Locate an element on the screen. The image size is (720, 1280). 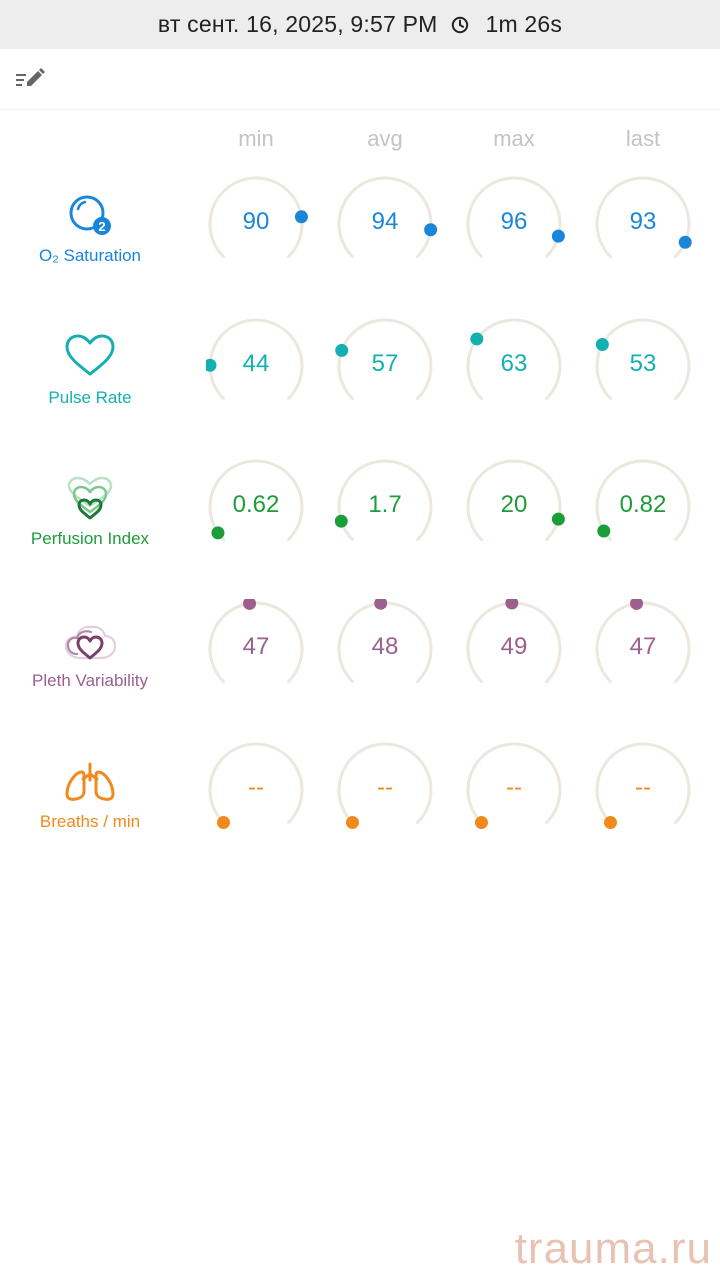
perfusion-icon is located at coordinates (90, 498).